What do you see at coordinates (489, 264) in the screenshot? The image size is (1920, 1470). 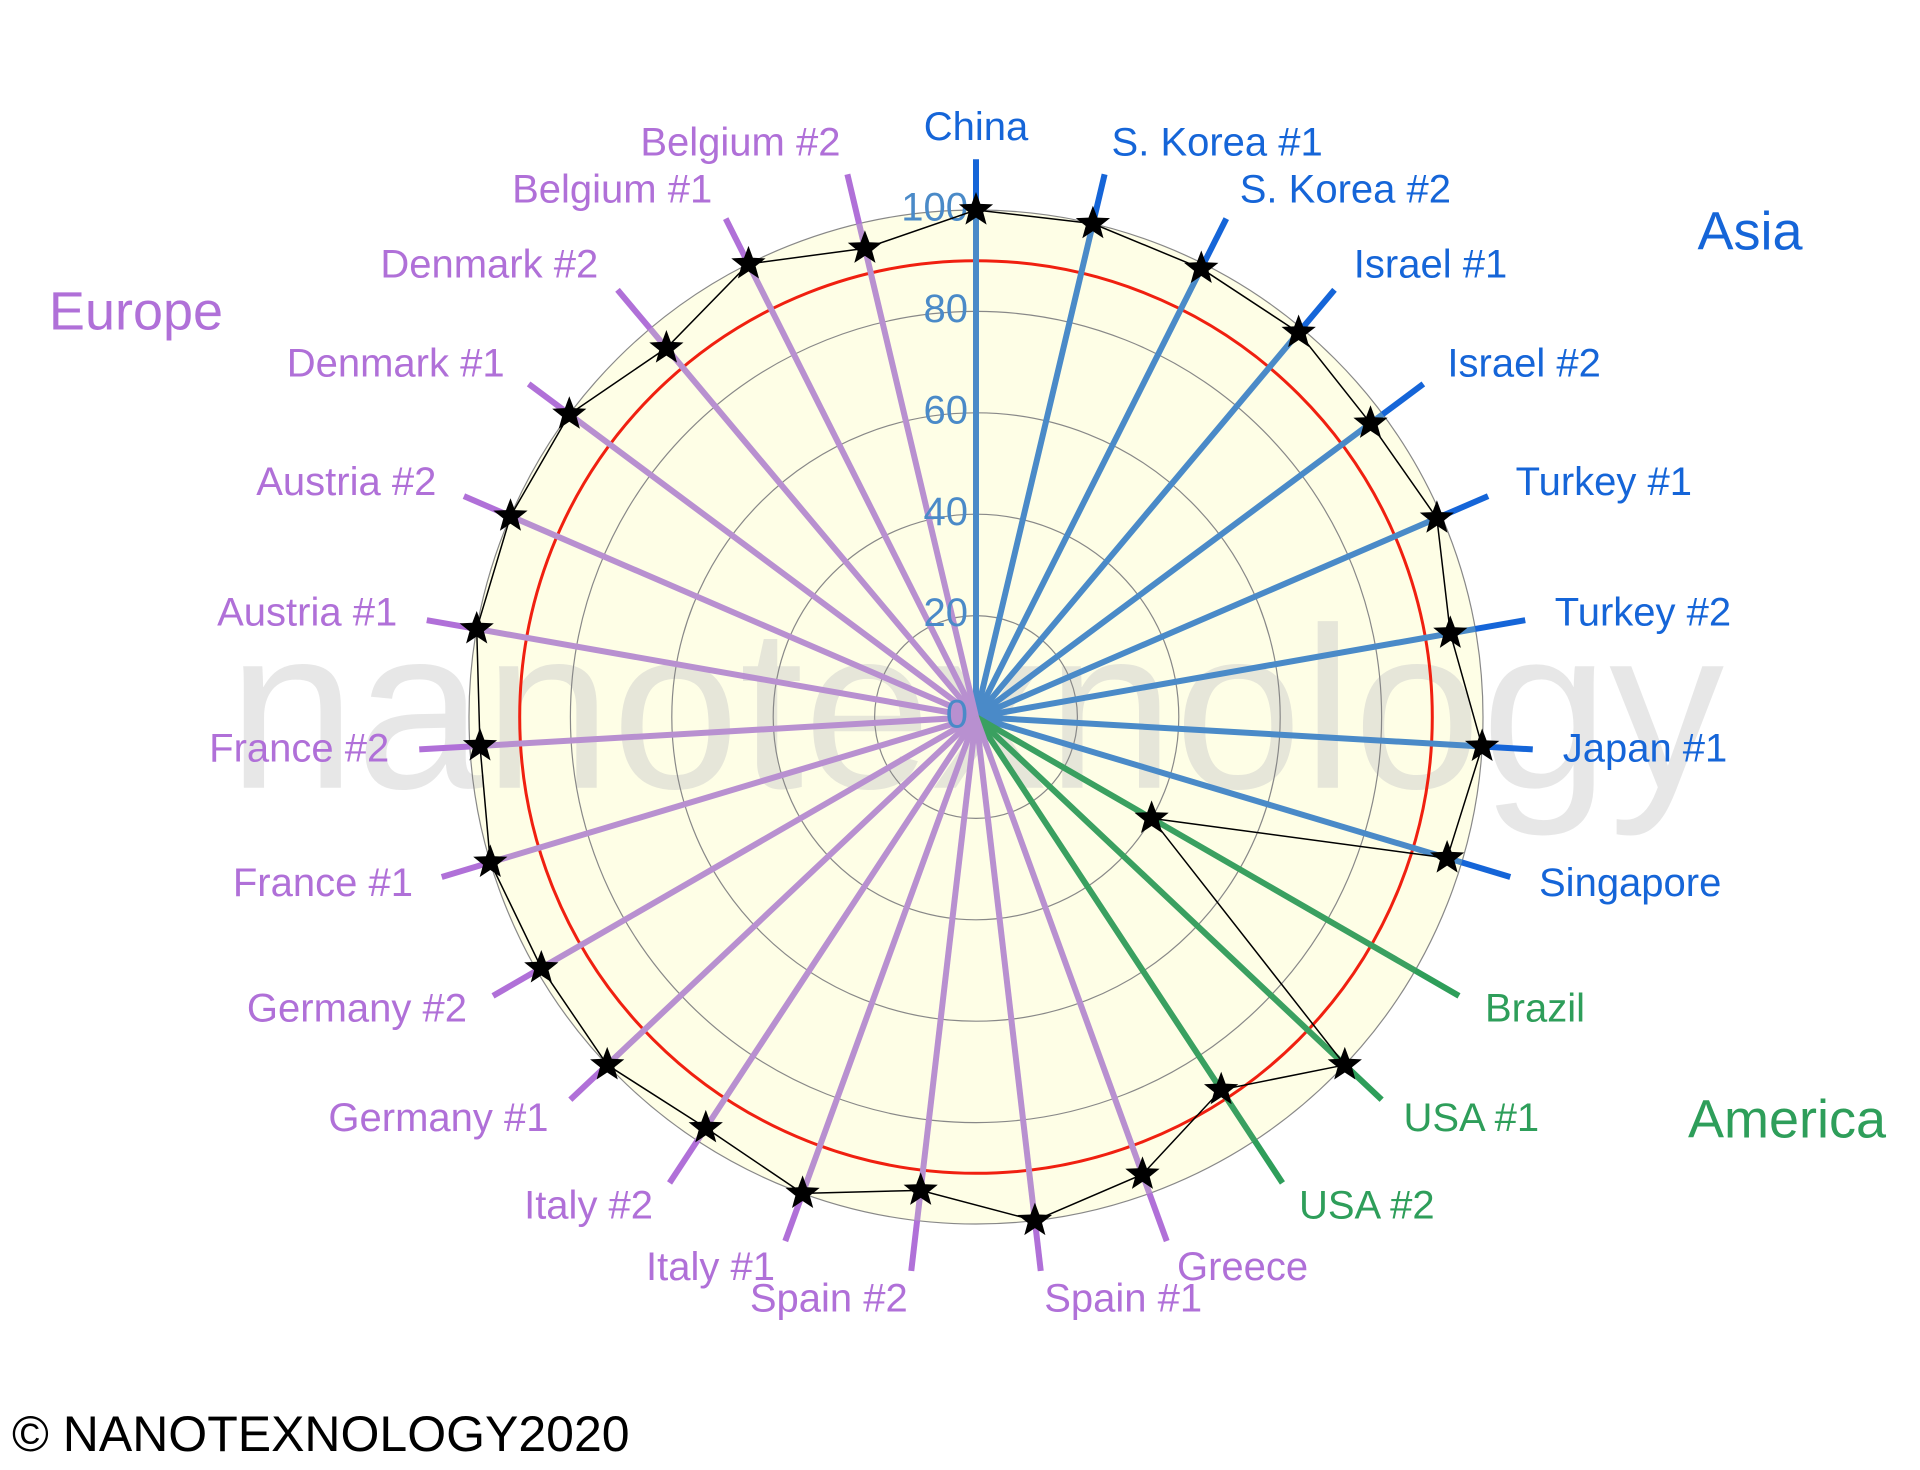 I see `category-label: Denmark #2` at bounding box center [489, 264].